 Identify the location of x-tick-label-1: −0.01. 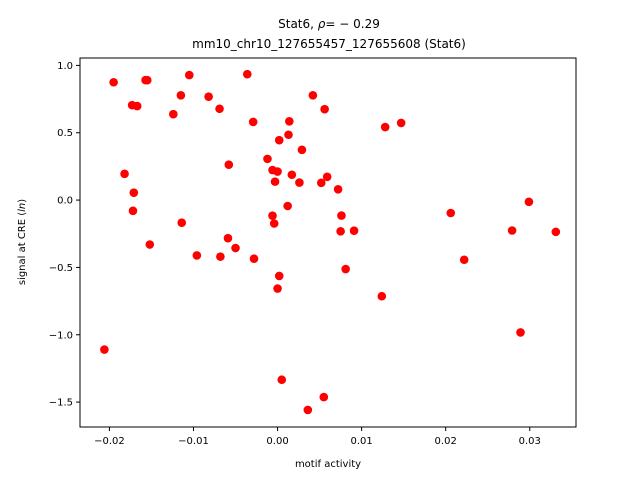
(193, 441).